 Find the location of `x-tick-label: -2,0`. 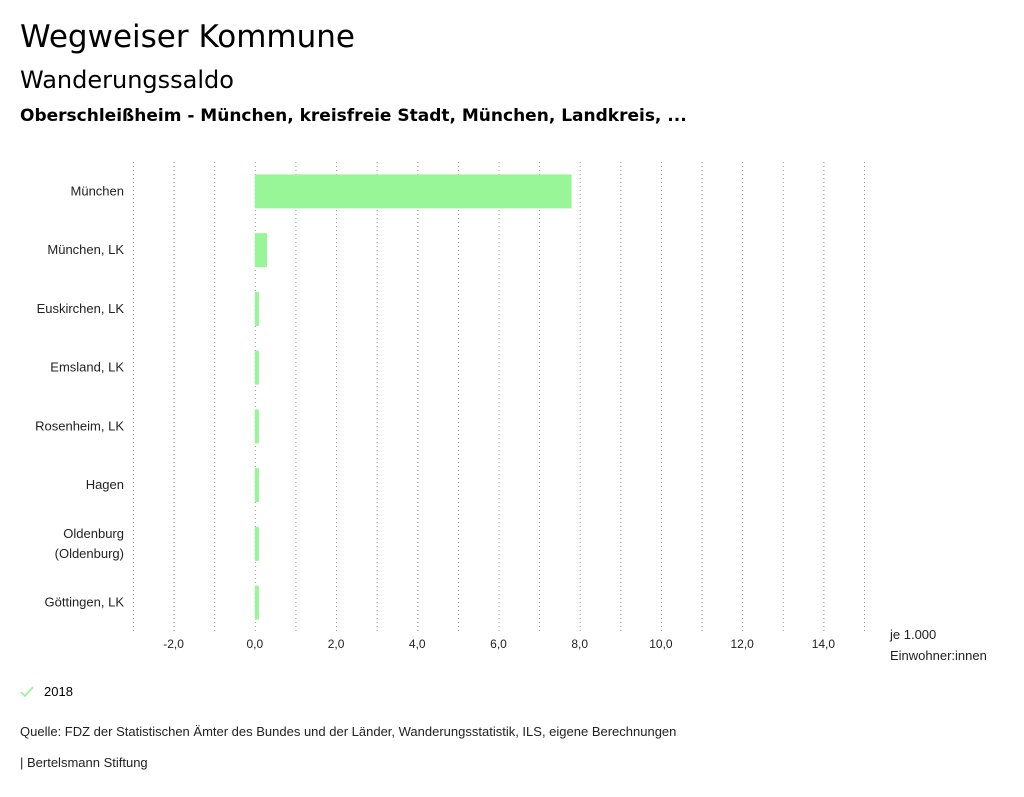

x-tick-label: -2,0 is located at coordinates (173, 644).